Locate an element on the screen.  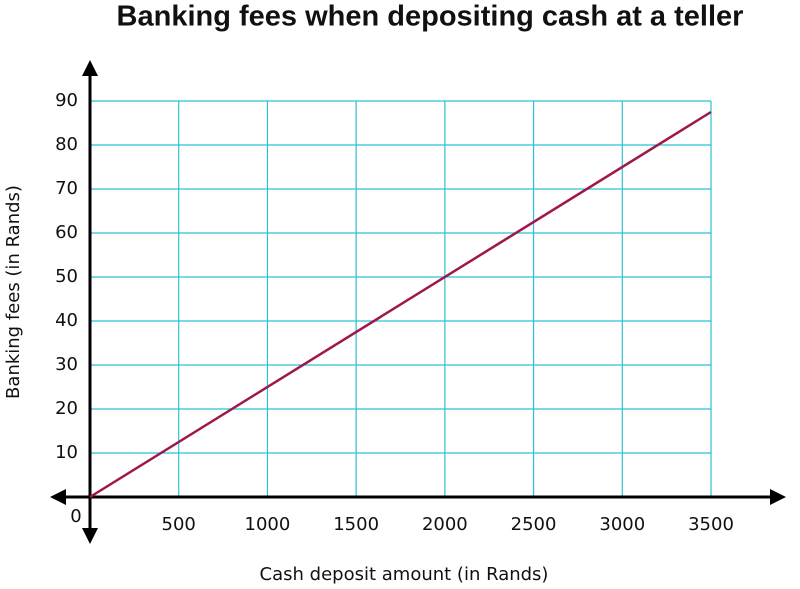
y-tick-label: 90 is located at coordinates (66, 100).